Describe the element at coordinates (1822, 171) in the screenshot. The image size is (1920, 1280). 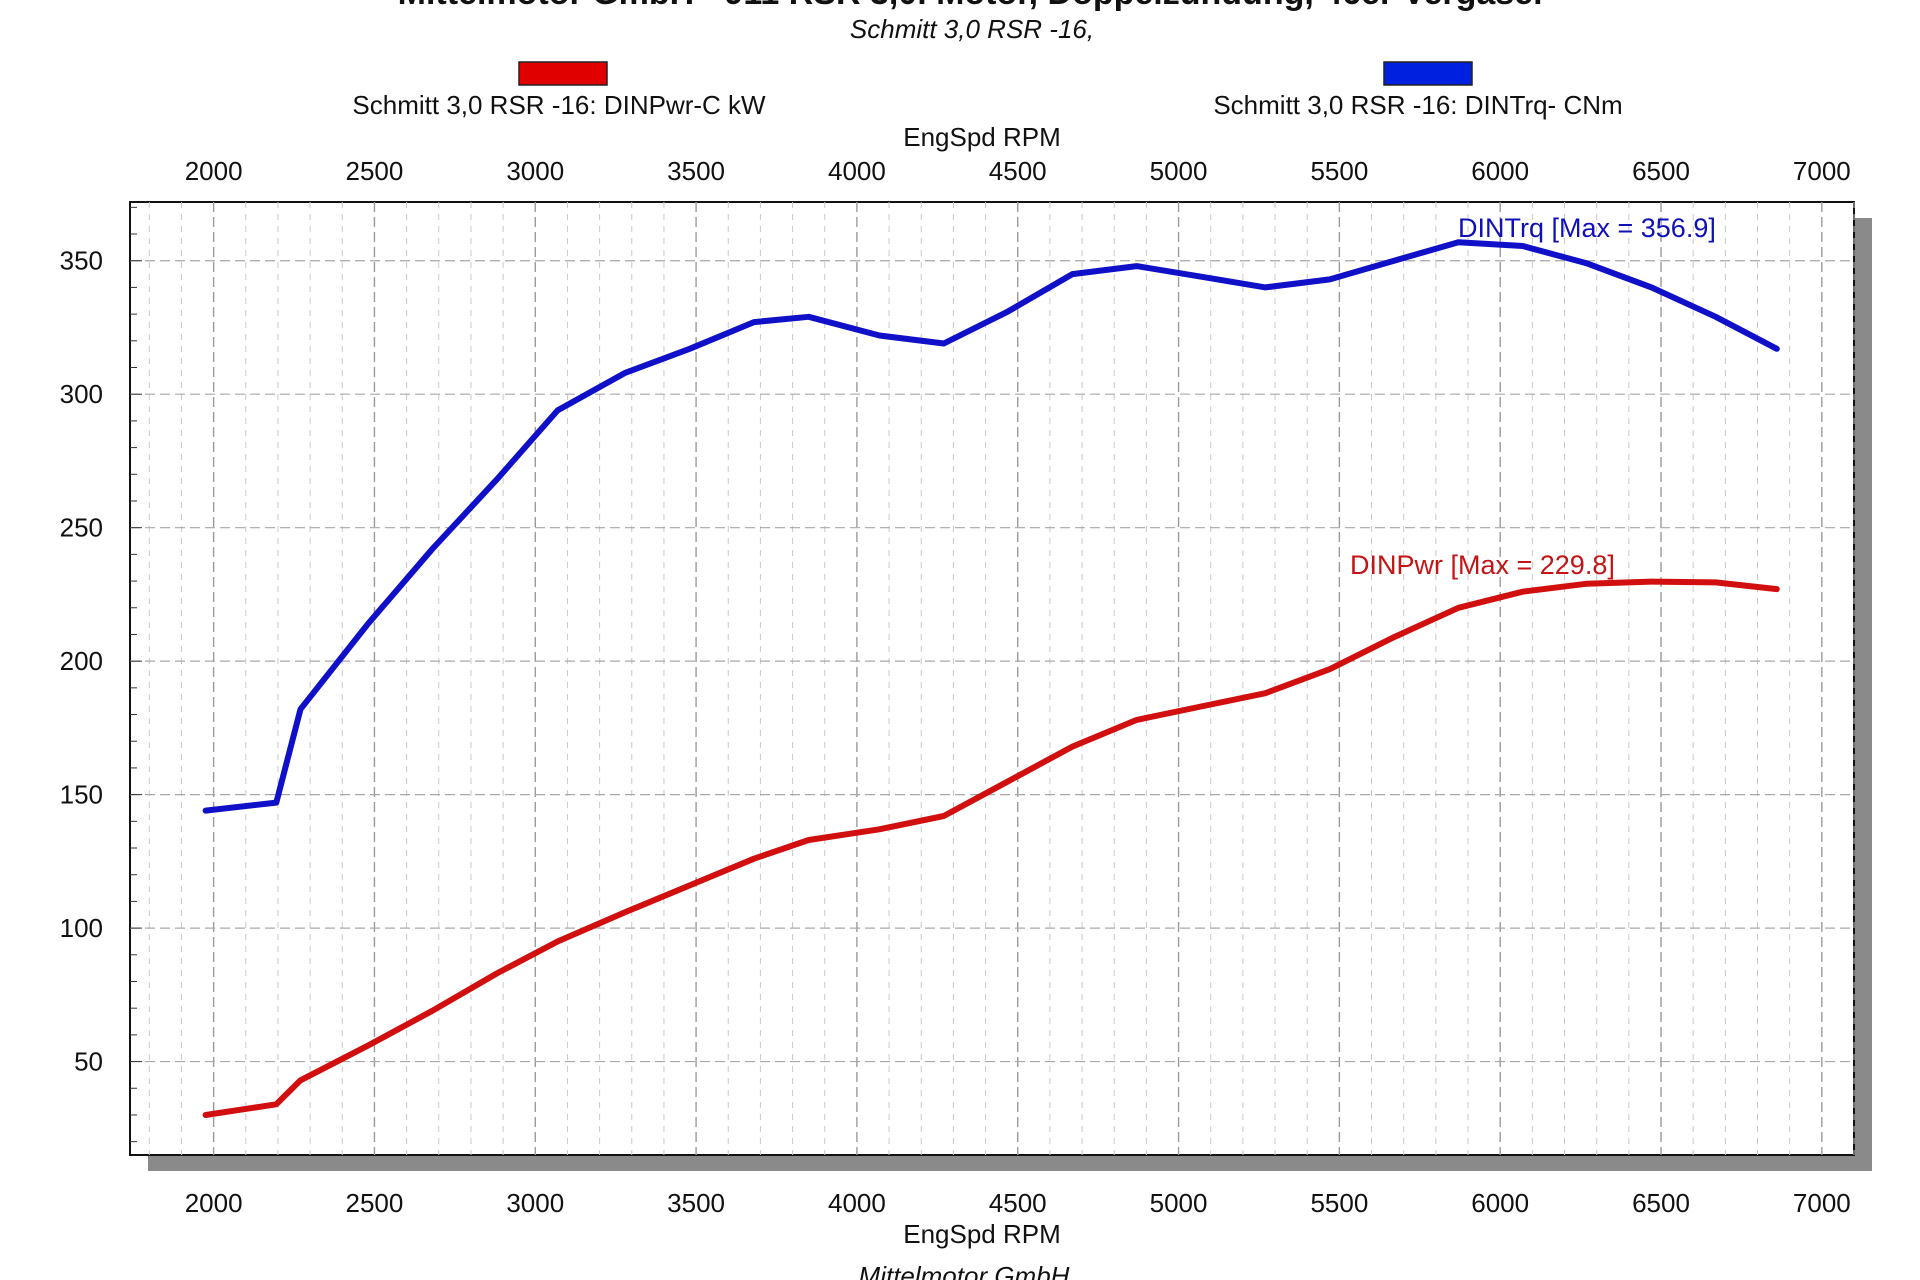
I see `x-tick-label-top: 7000` at that location.